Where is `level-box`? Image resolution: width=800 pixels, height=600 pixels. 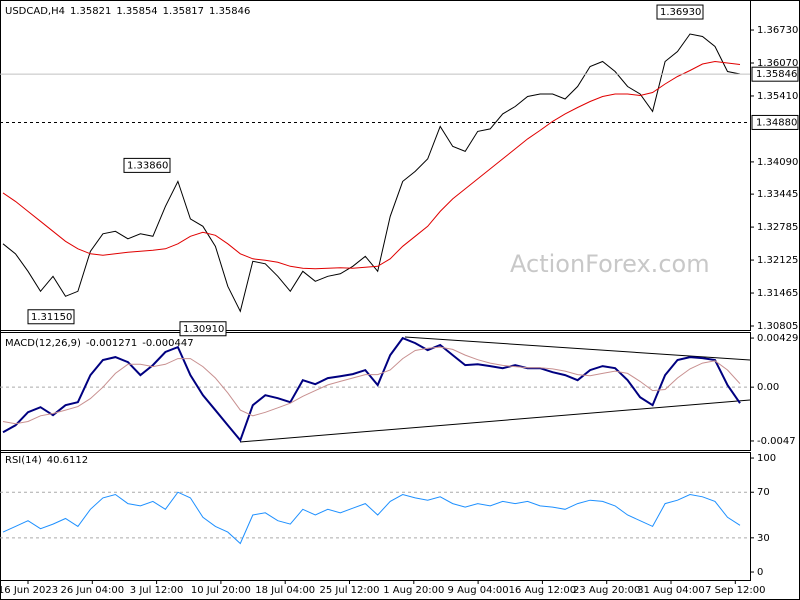
level-box is located at coordinates (775, 122).